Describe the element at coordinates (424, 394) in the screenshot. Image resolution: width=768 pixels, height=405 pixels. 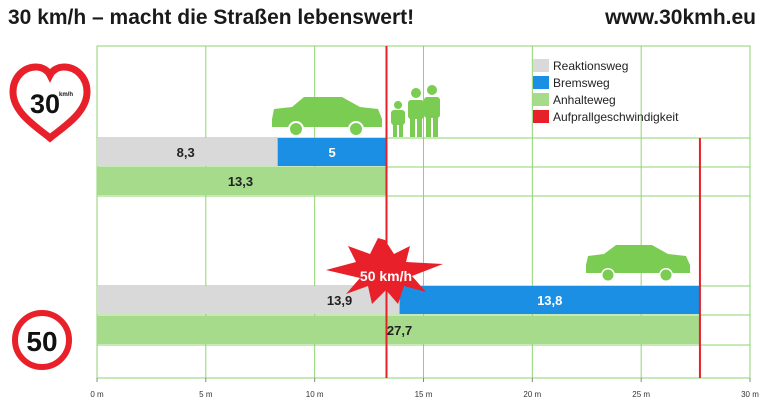
I see `x-tick-label: 15 m` at that location.